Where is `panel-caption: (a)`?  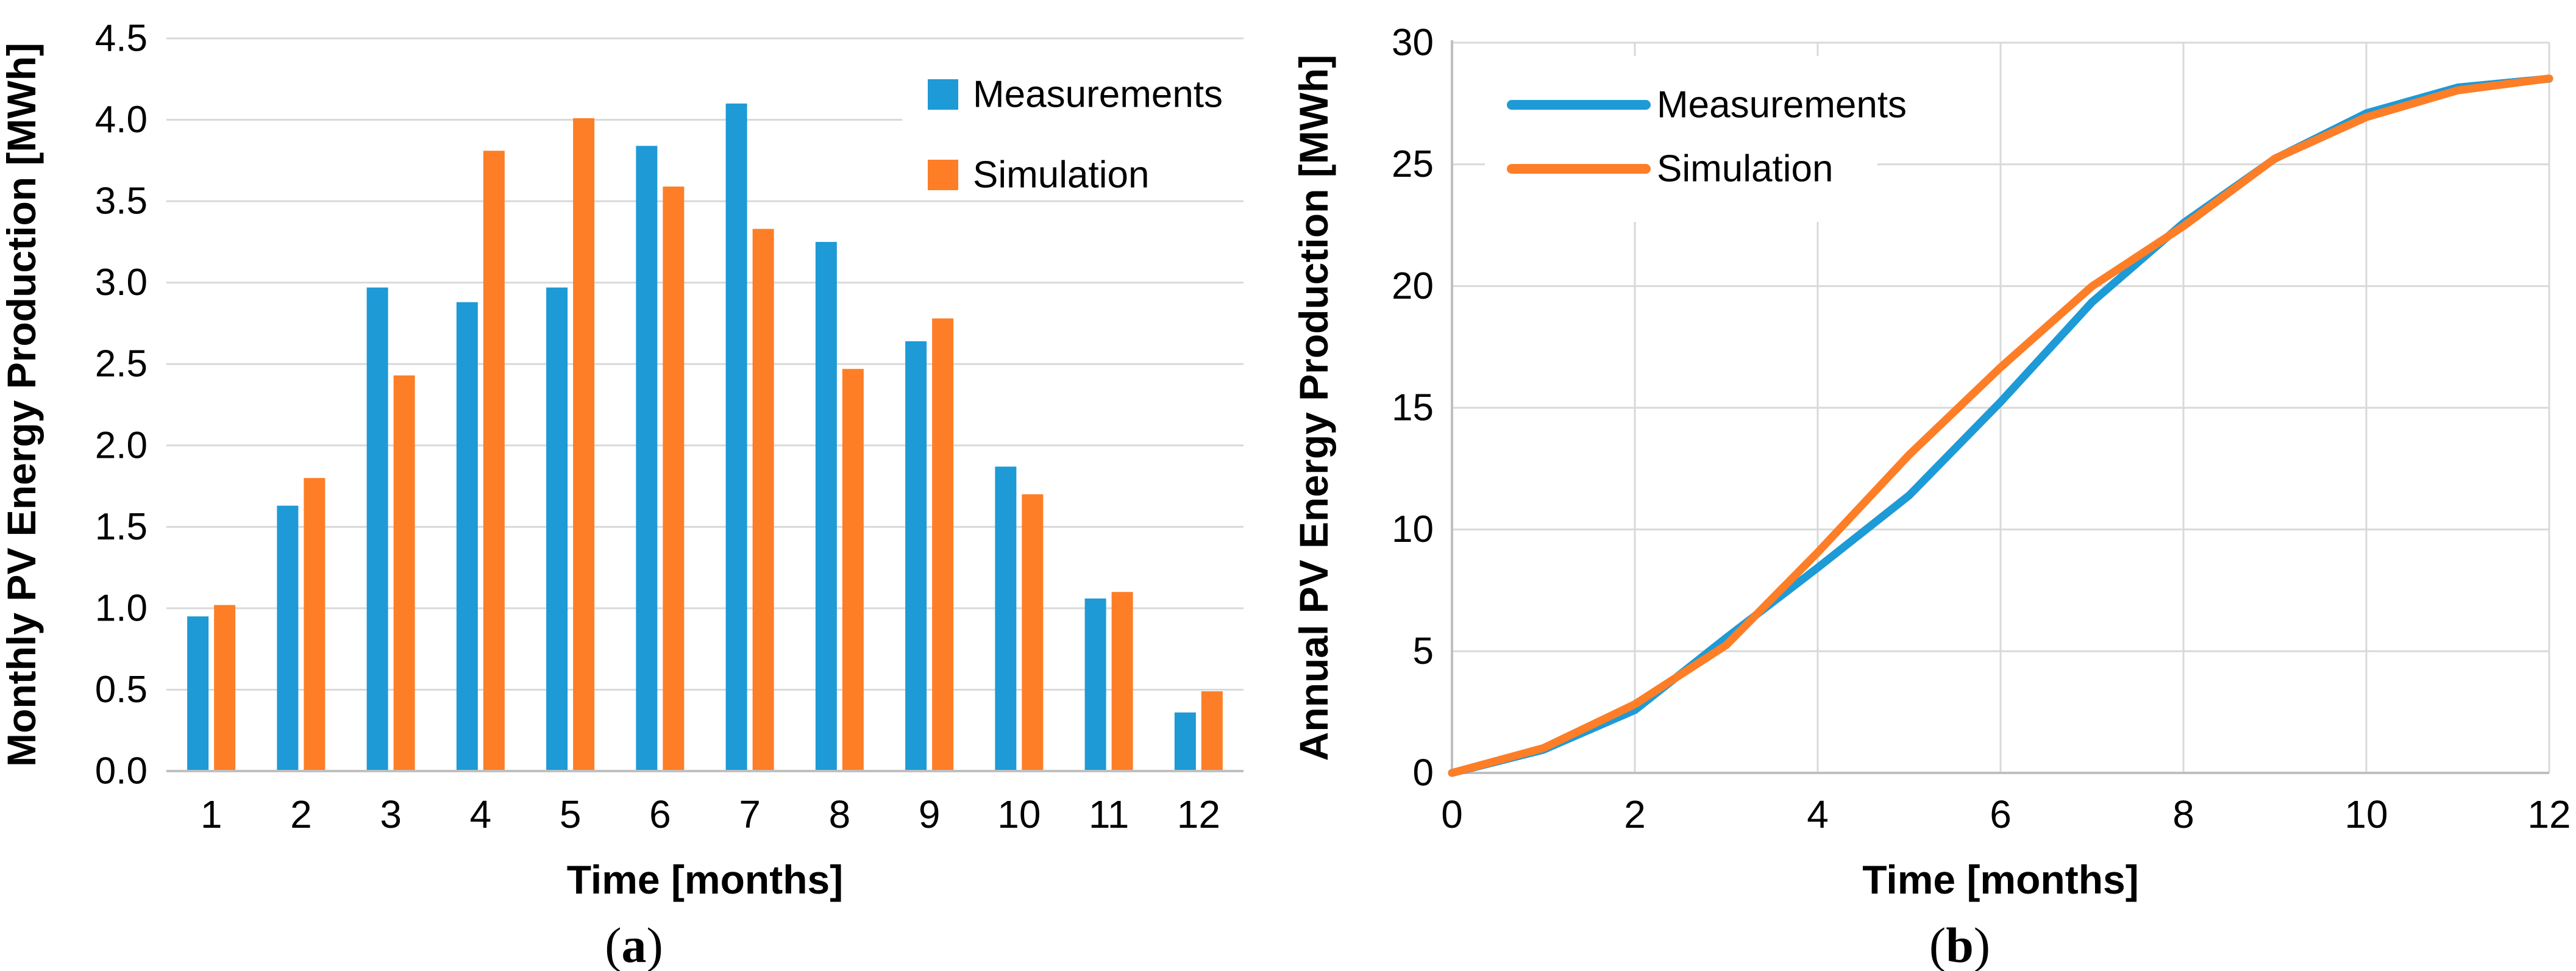 panel-caption: (a) is located at coordinates (634, 944).